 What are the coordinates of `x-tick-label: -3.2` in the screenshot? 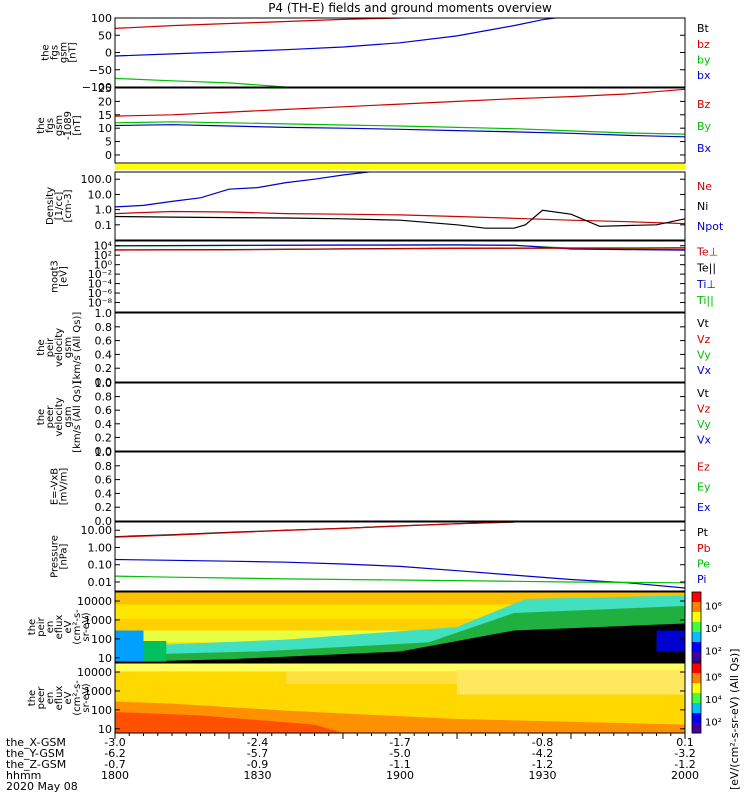 It's located at (684, 753).